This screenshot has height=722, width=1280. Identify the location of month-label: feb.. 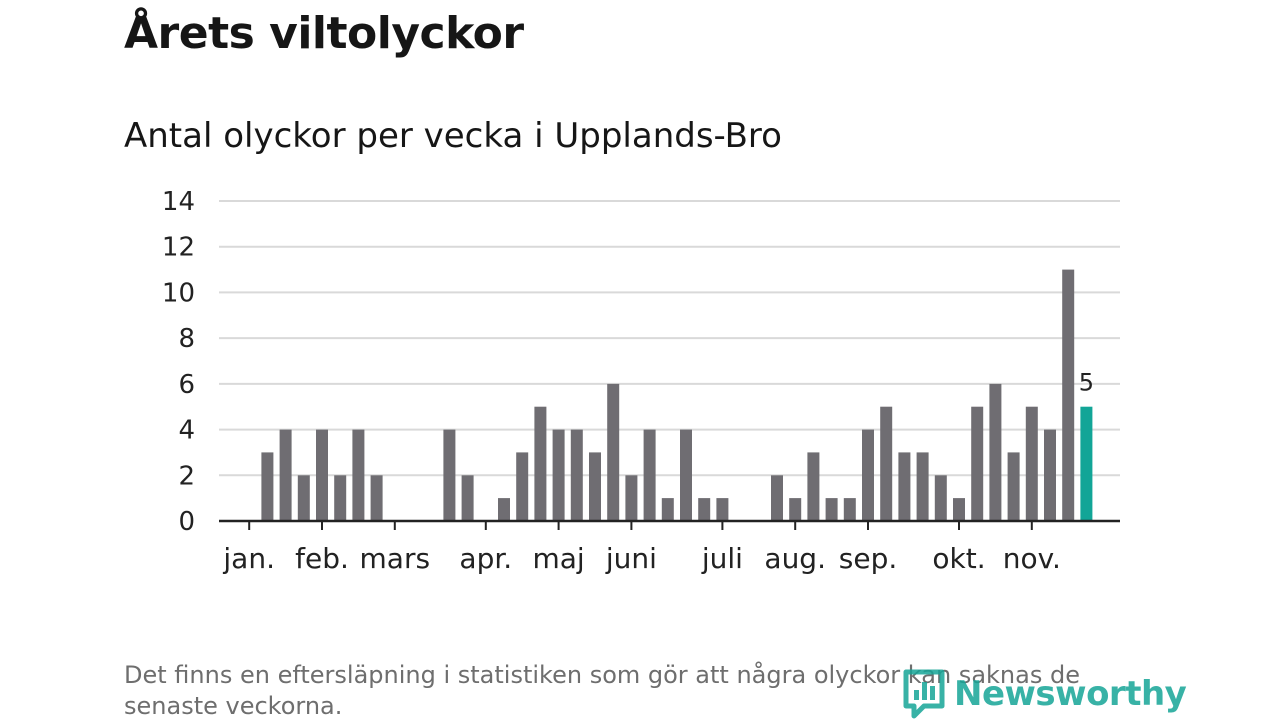
(322, 558).